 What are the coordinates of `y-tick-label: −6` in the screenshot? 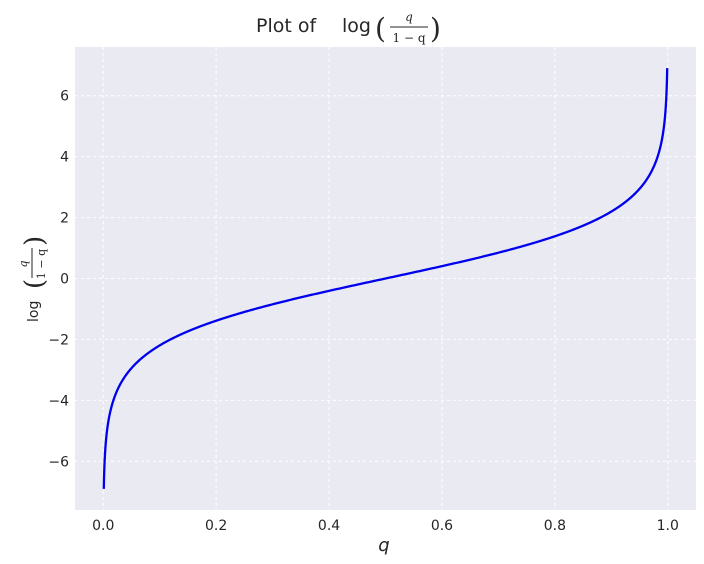 It's located at (58, 462).